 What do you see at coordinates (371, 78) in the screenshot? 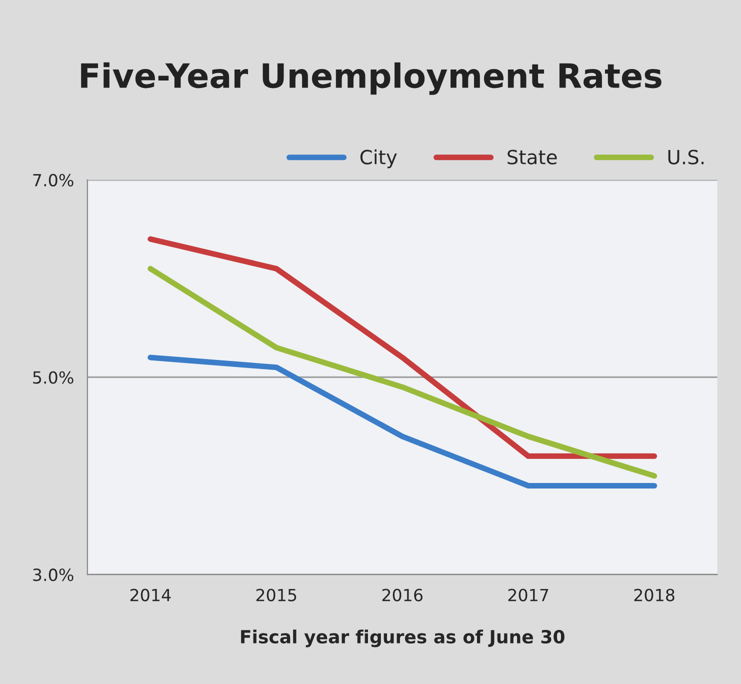
I see `chart-title: Five-Year Unemployment Rates` at bounding box center [371, 78].